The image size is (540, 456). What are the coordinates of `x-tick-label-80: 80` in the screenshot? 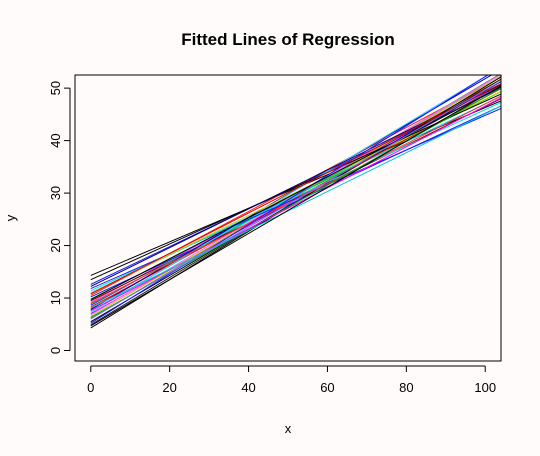 It's located at (406, 387).